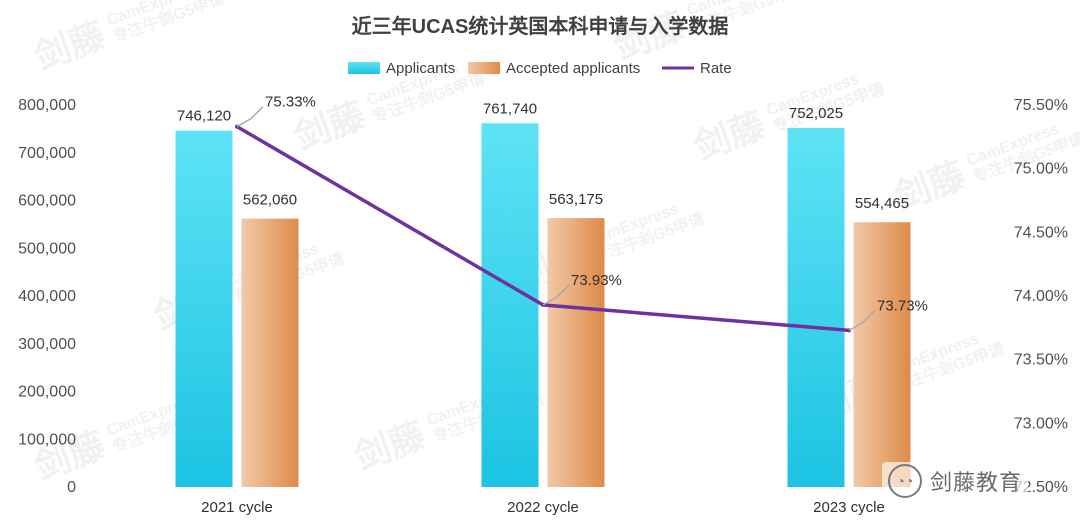  Describe the element at coordinates (71, 487) in the screenshot. I see `left-tick-label: 0` at that location.